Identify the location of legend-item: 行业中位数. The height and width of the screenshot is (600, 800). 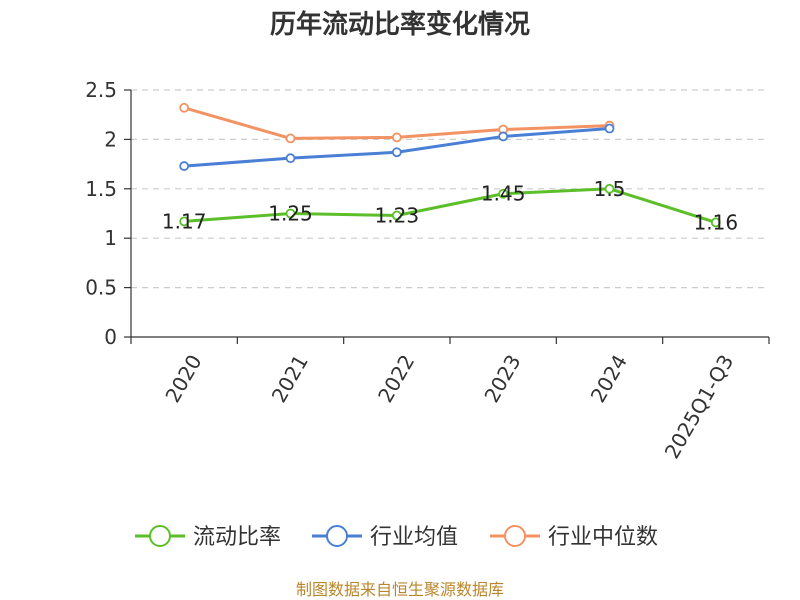
(574, 537).